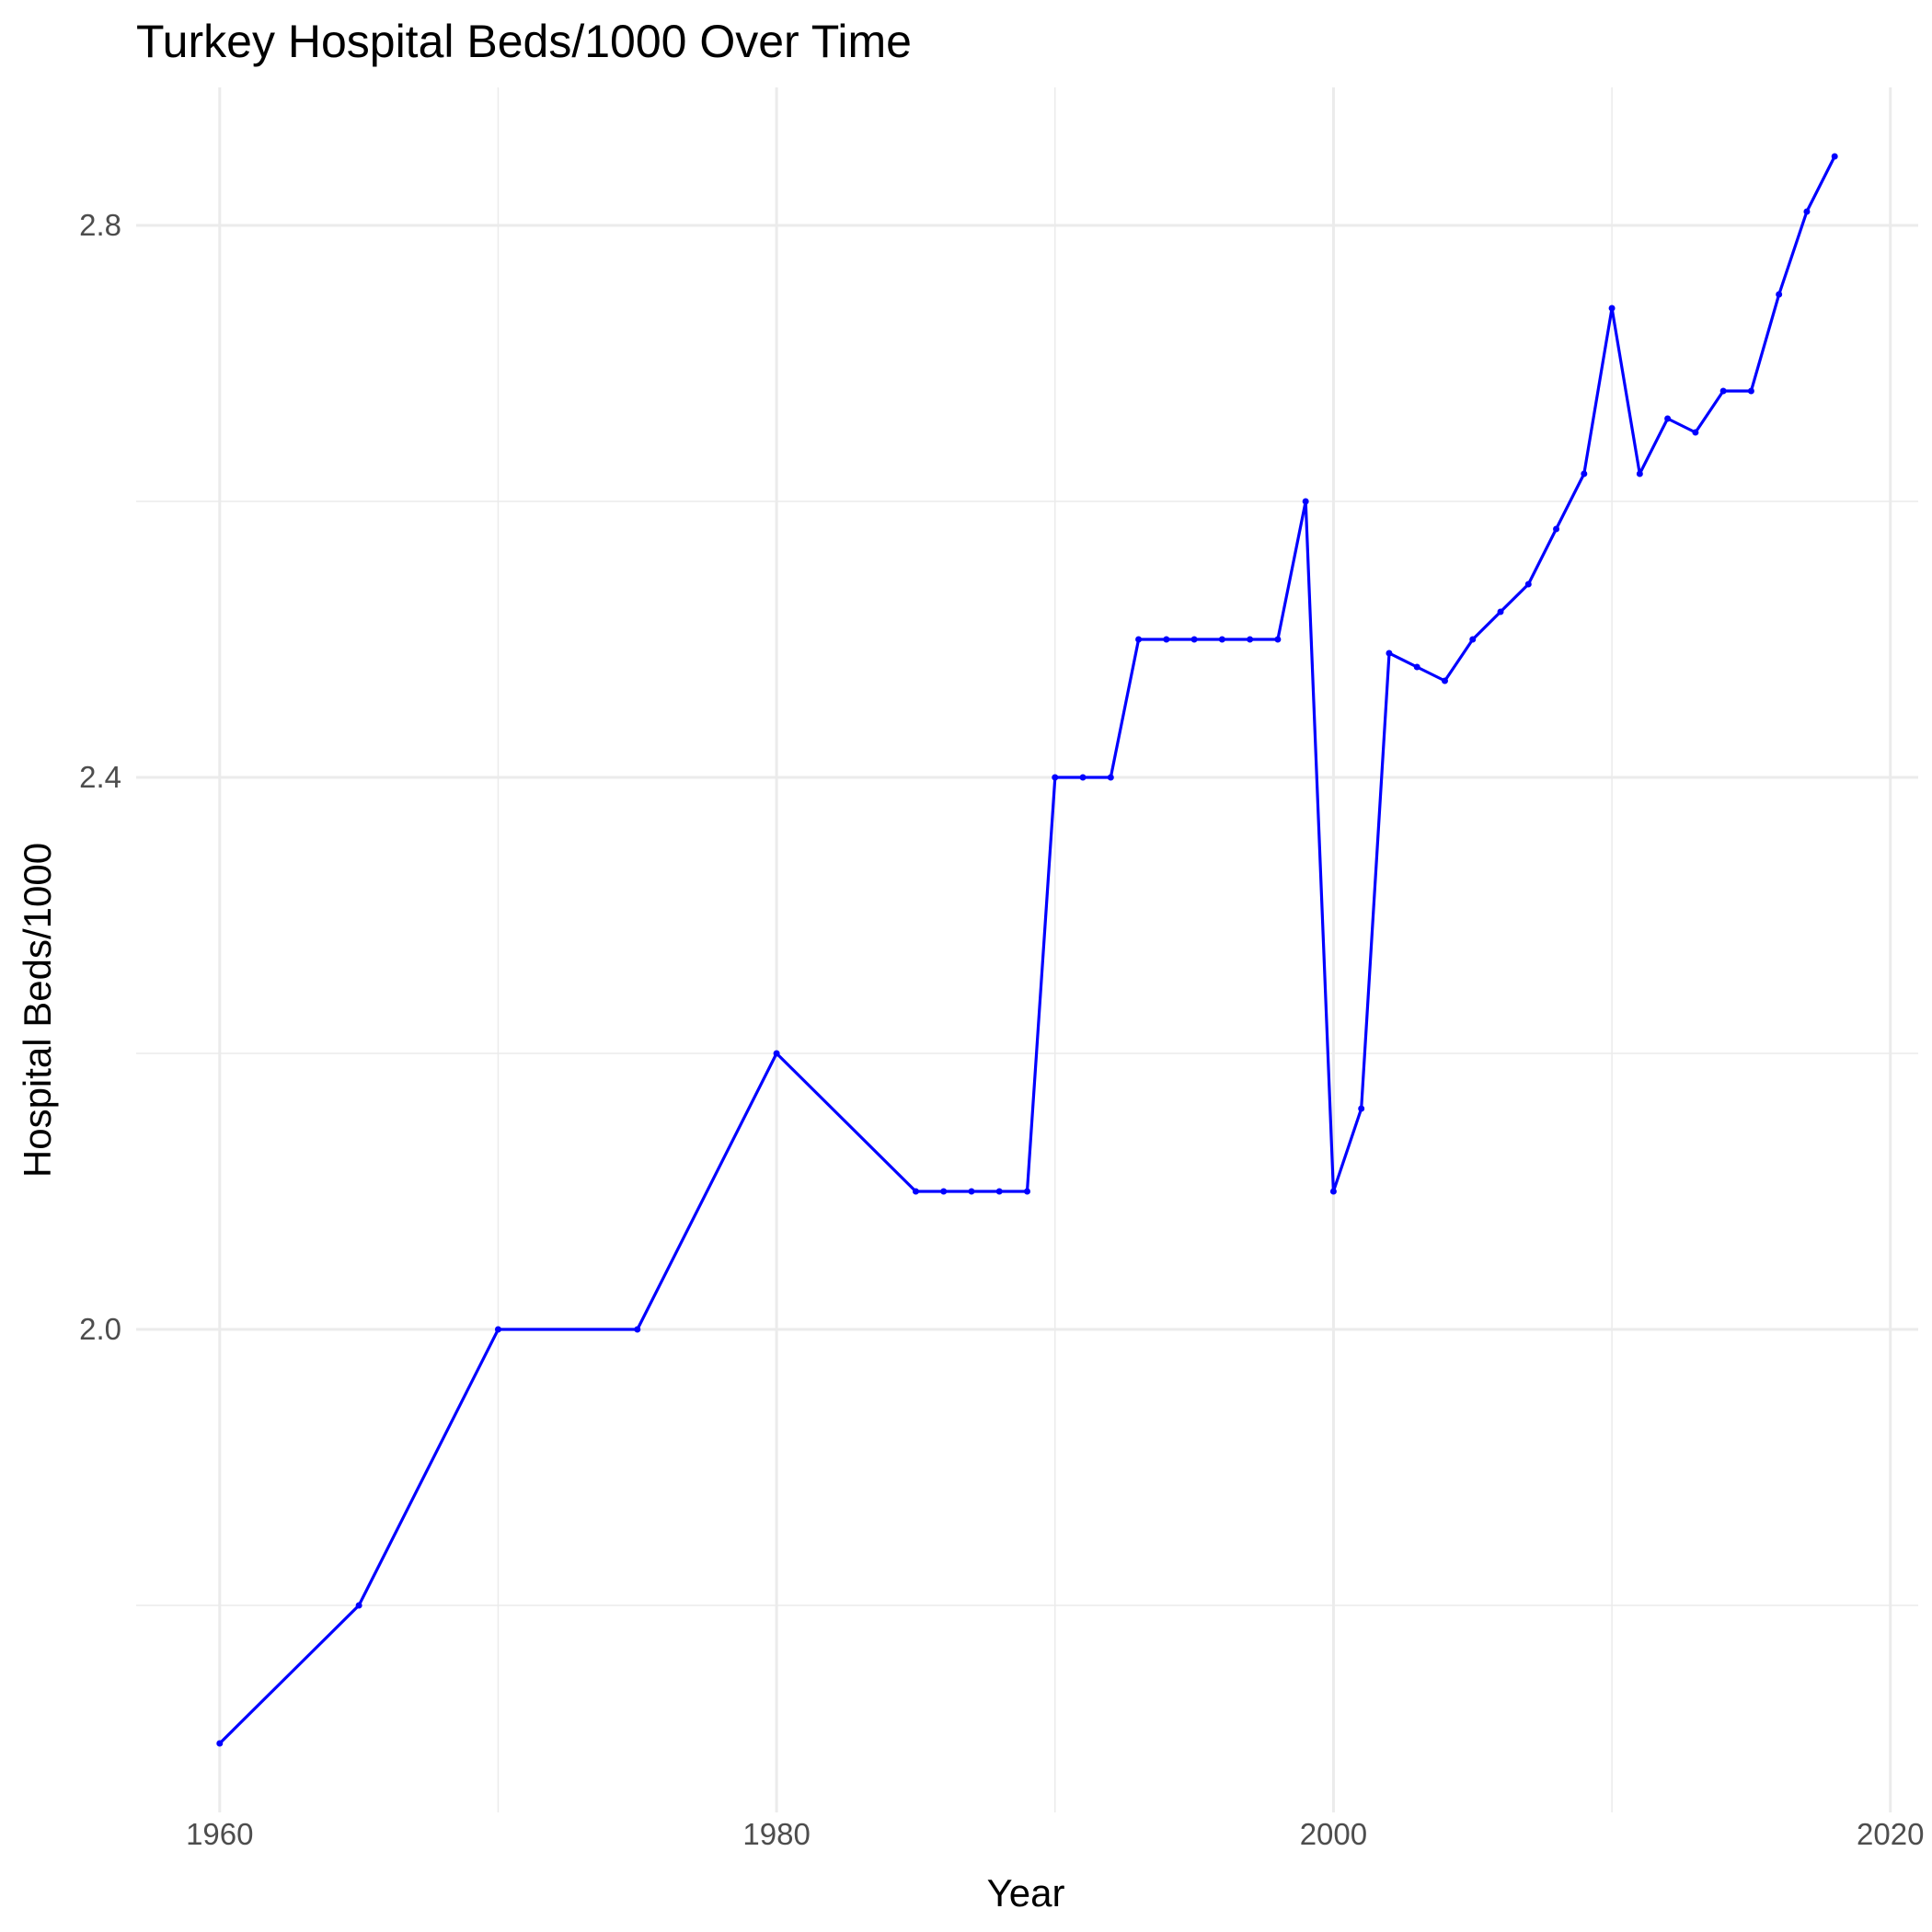 The image size is (1932, 1932). What do you see at coordinates (100, 1329) in the screenshot?
I see `y-tick-label: 2.0` at bounding box center [100, 1329].